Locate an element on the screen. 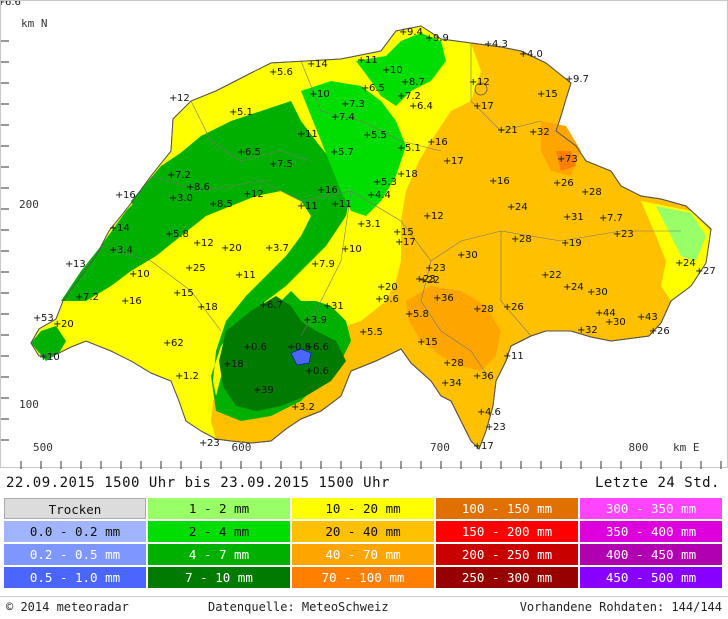  station-value: 18 is located at coordinates (237, 364).